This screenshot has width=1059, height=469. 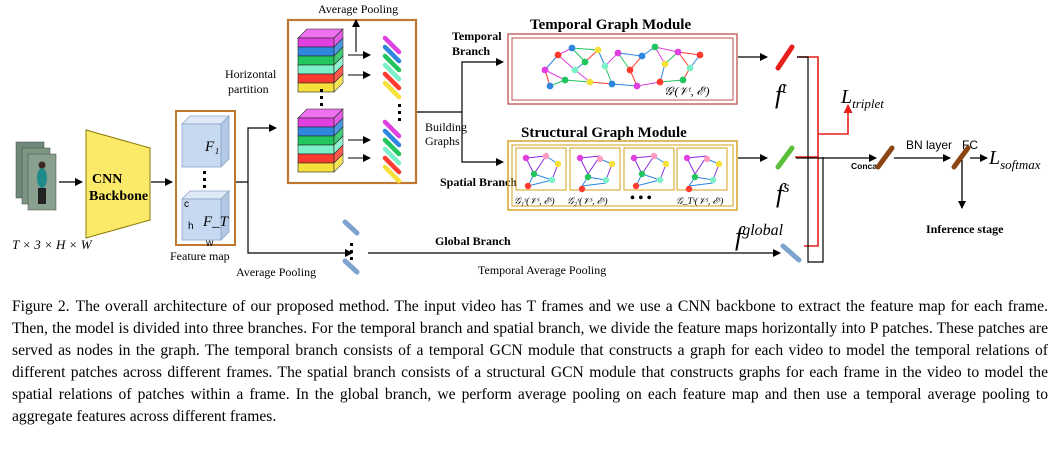 I want to click on bars-vertical-ellipsis, so click(x=399, y=112).